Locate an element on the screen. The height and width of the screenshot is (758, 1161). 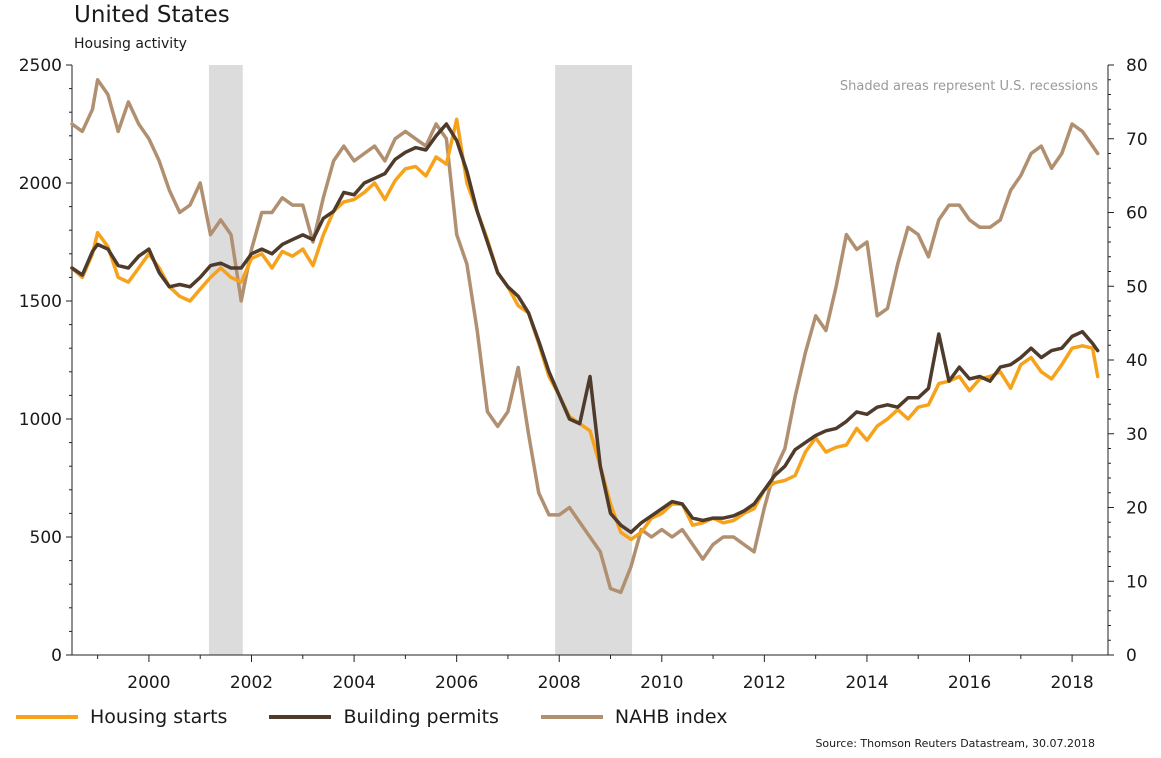
y-right-tick-label: 0 is located at coordinates (1131, 656).